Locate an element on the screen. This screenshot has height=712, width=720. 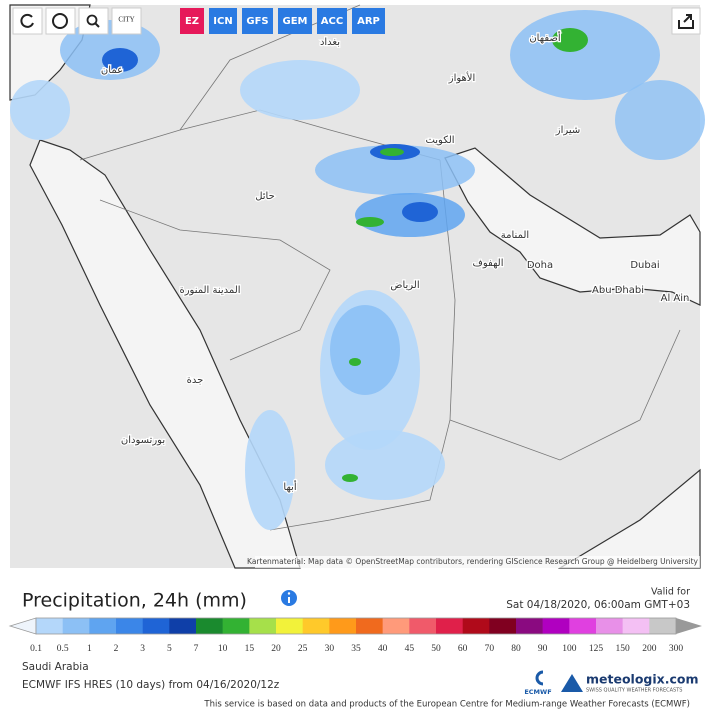
refresh-button is located at coordinates (27, 21).